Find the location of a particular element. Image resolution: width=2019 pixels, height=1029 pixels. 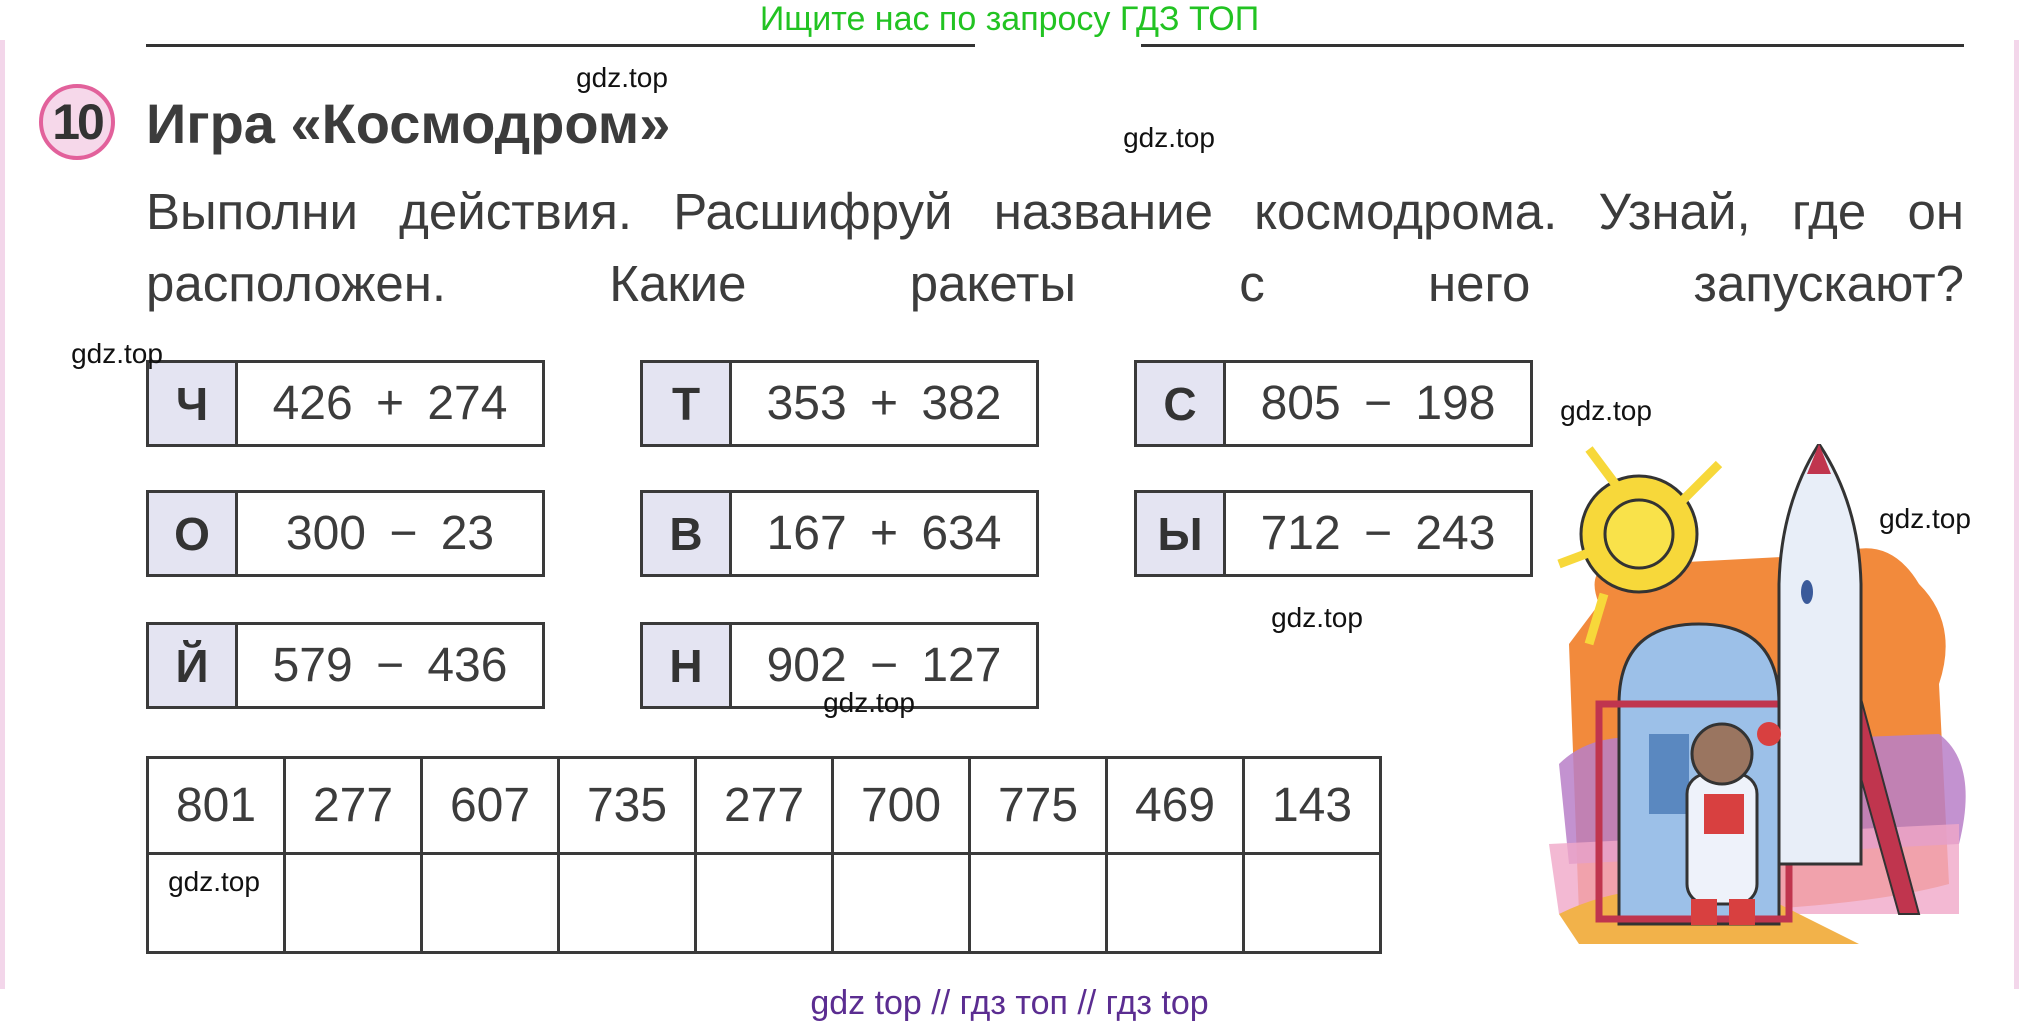

header-note: Ищите нас по запросу ГДЗ ТОП is located at coordinates (1009, 19).